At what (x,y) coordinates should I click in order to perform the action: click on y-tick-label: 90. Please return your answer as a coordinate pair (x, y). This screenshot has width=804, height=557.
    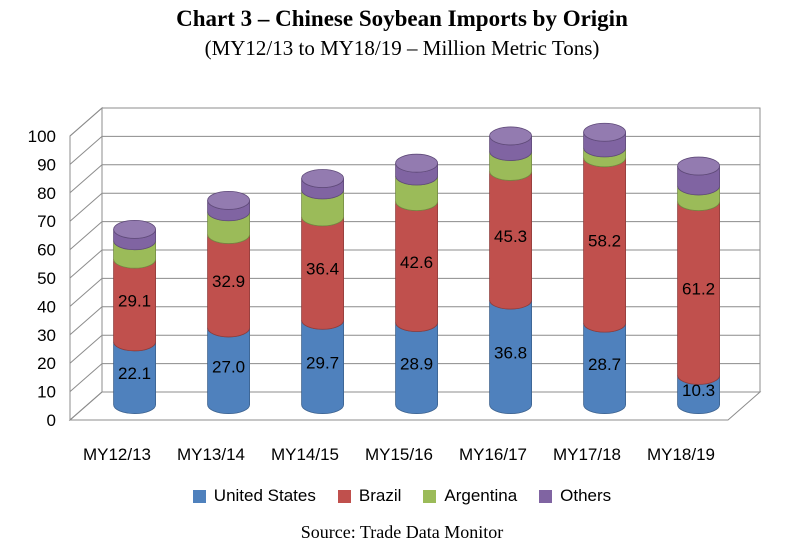
    Looking at the image, I should click on (46, 164).